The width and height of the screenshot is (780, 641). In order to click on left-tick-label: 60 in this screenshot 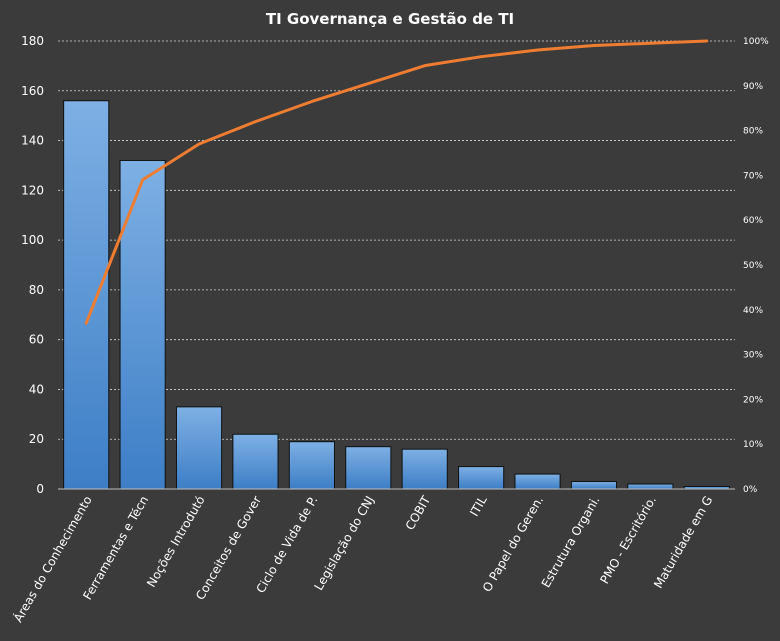, I will do `click(36, 340)`.